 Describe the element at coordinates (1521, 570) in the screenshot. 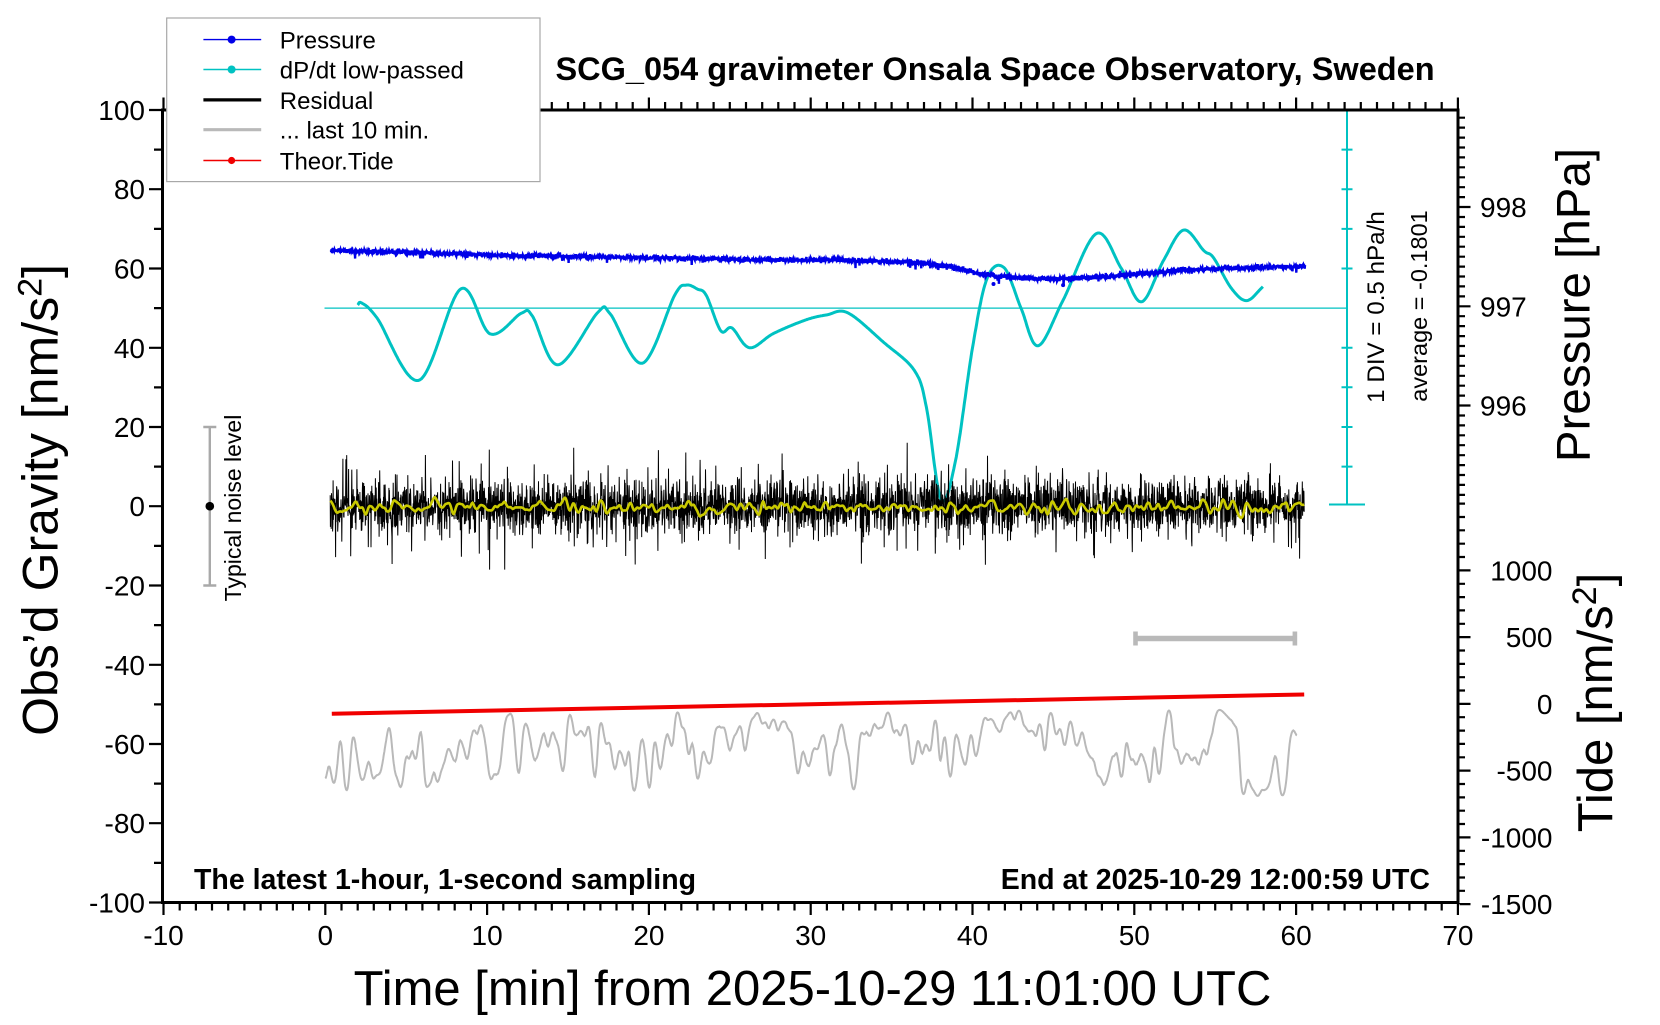

I see `svg-text: 1000` at that location.